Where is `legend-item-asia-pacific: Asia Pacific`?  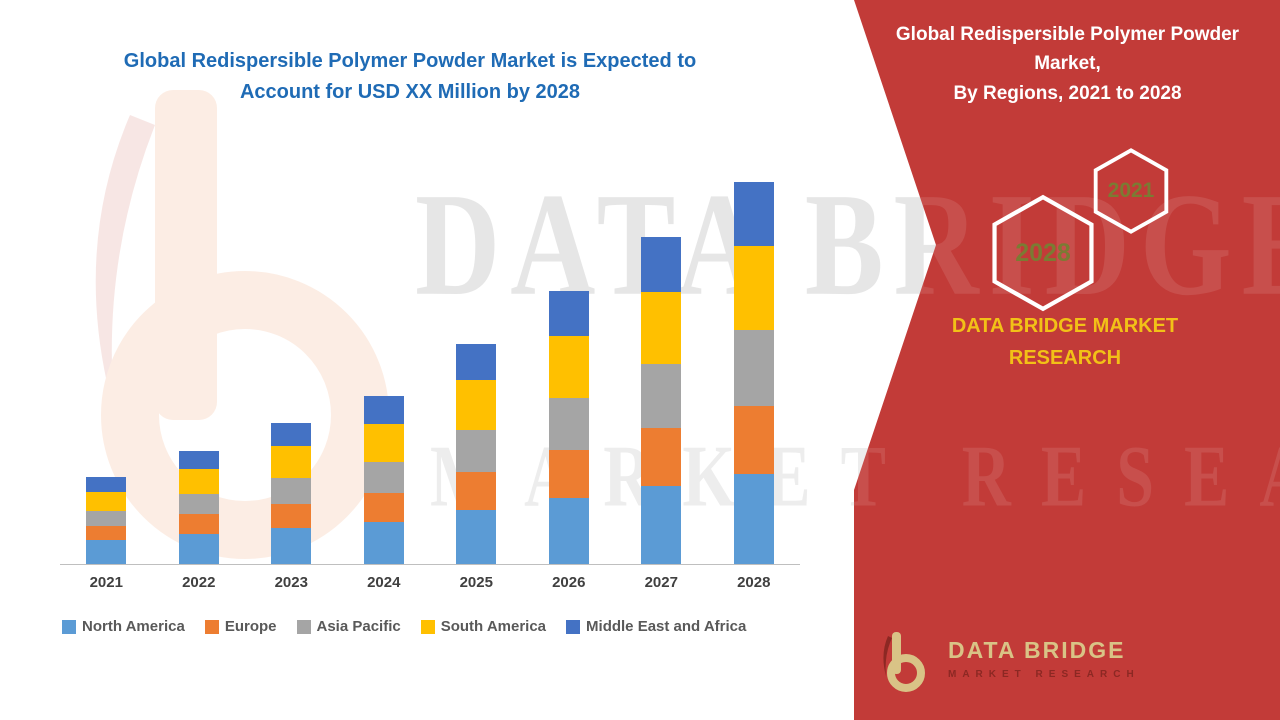
legend-item-asia-pacific: Asia Pacific is located at coordinates (348, 626).